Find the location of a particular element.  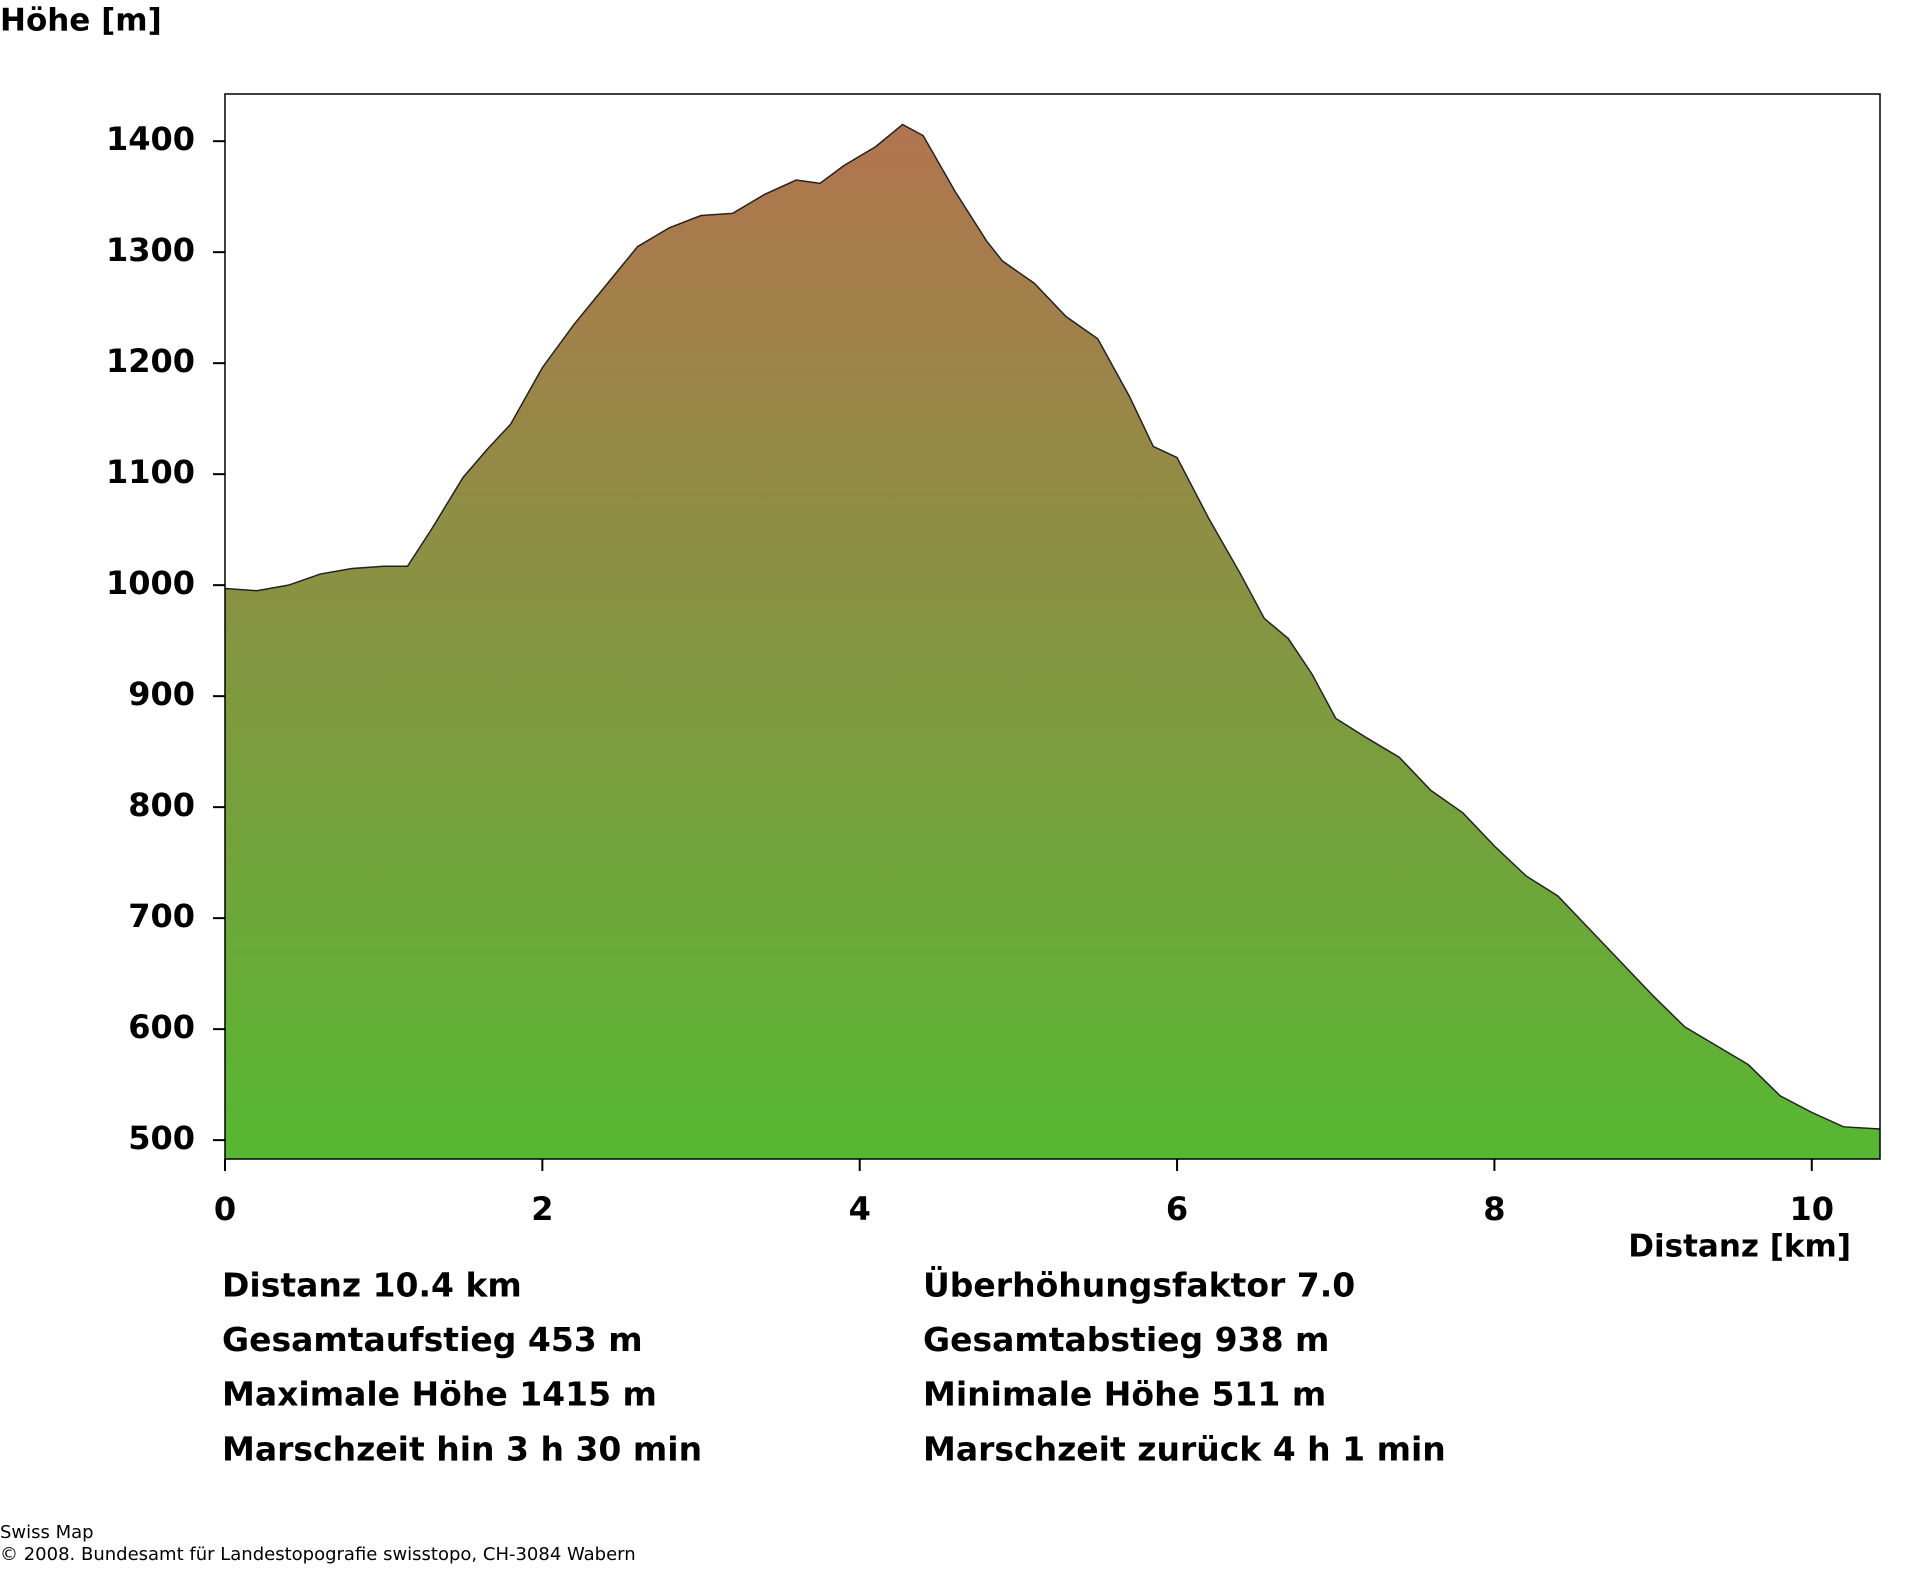

stat: Gesamtaufstieg 453 m is located at coordinates (432, 1339).